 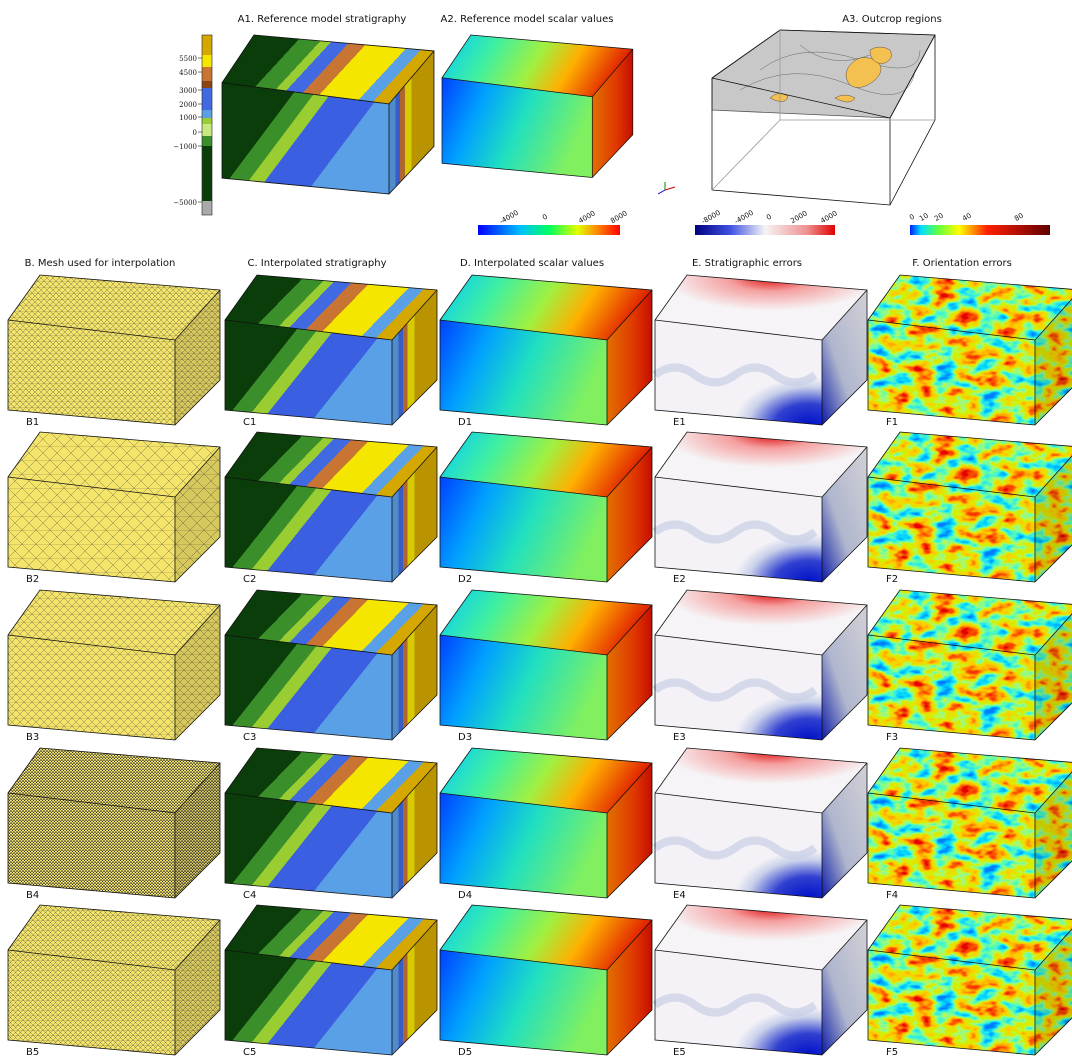 What do you see at coordinates (249, 895) in the screenshot?
I see `panel-label: C4` at bounding box center [249, 895].